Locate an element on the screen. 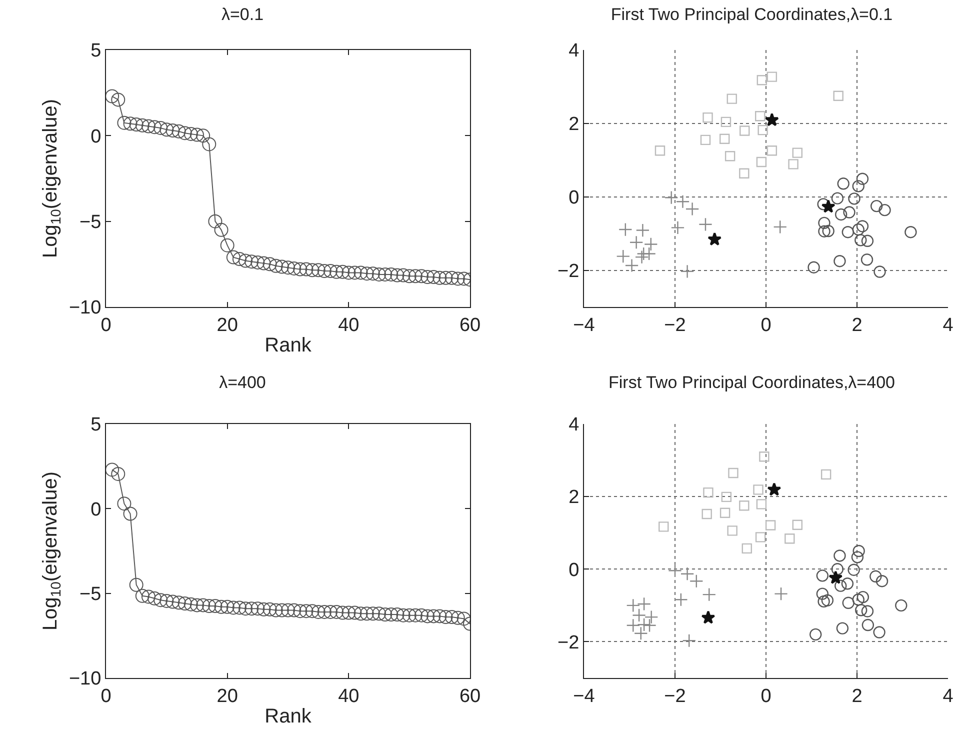  x-tick-label: 2 is located at coordinates (857, 696).